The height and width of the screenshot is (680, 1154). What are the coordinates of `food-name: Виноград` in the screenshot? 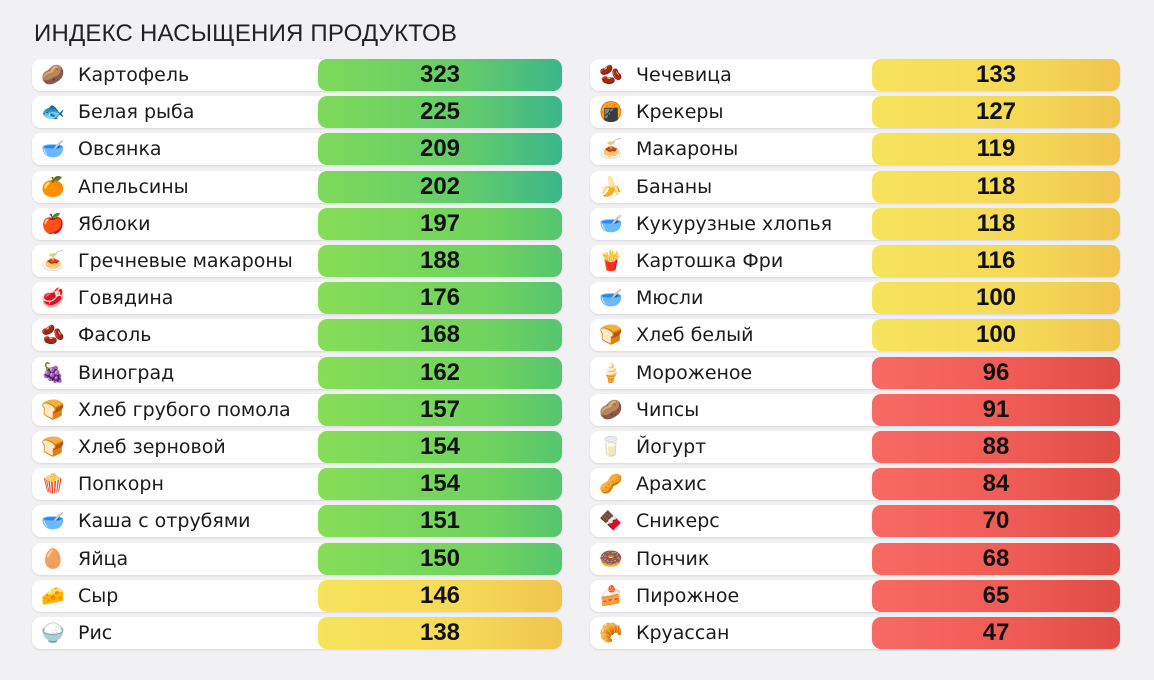 It's located at (126, 372).